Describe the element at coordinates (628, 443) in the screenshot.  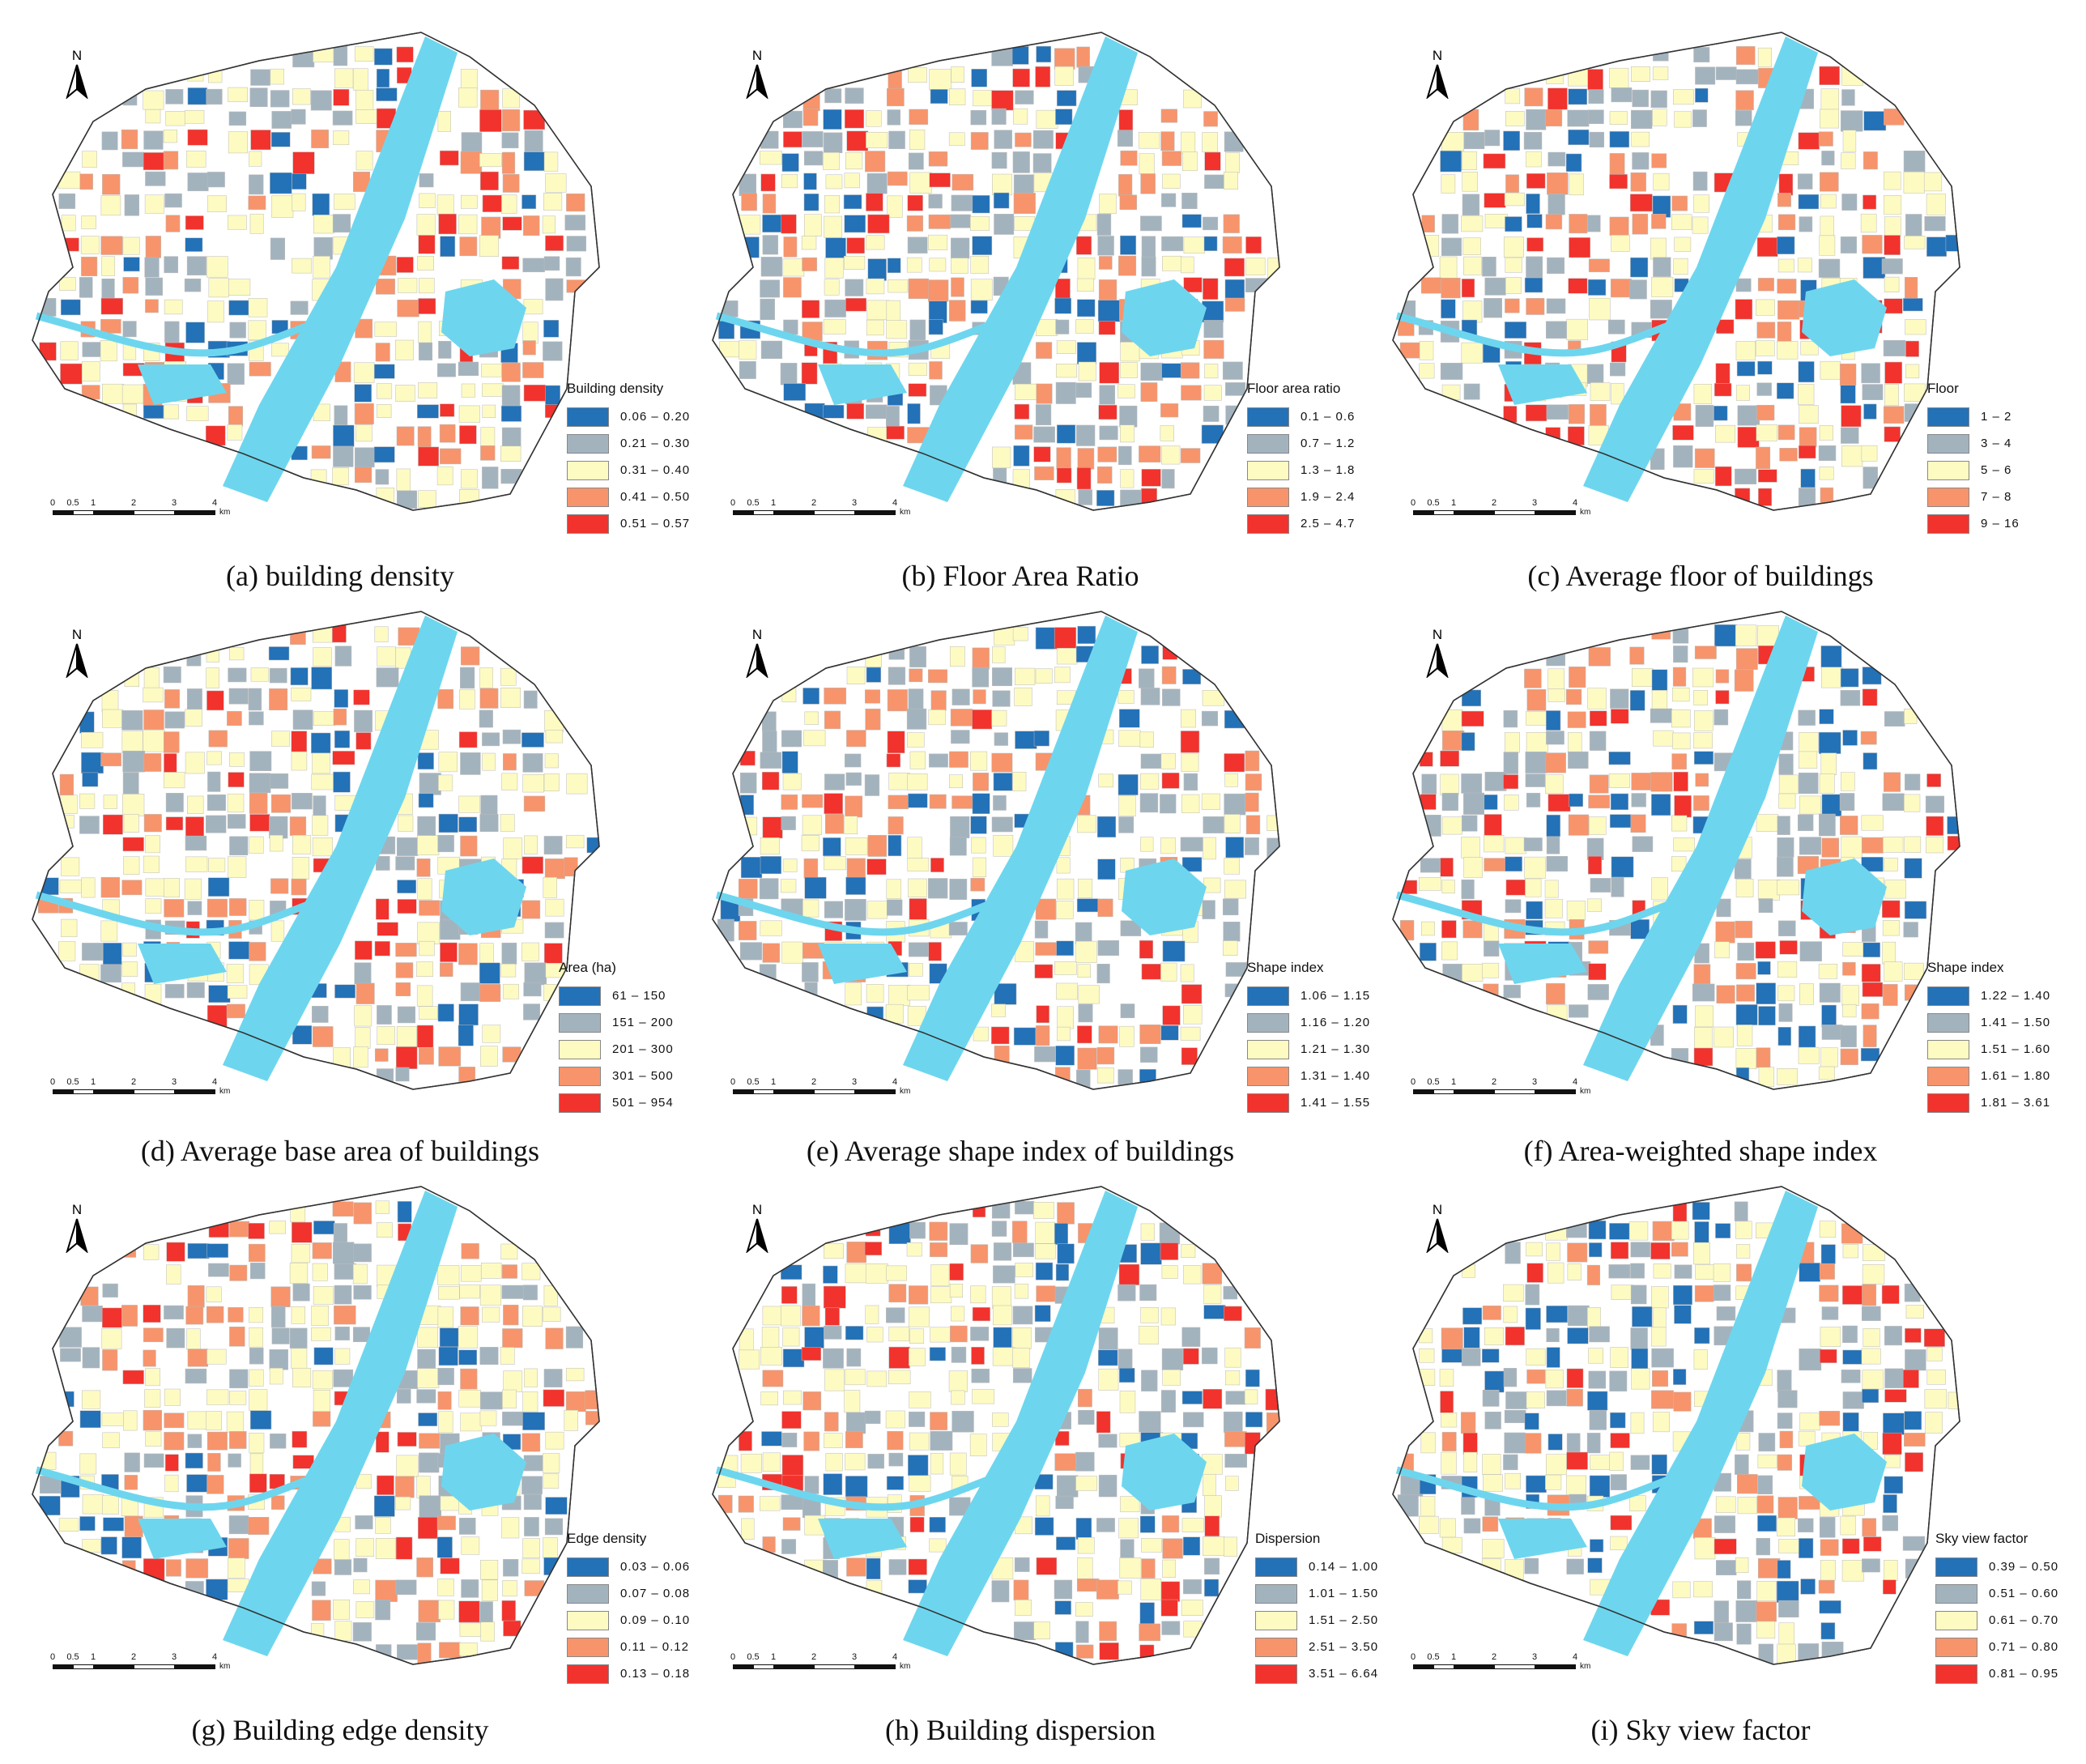
I see `legend-item: 0.21 – 0.30` at that location.